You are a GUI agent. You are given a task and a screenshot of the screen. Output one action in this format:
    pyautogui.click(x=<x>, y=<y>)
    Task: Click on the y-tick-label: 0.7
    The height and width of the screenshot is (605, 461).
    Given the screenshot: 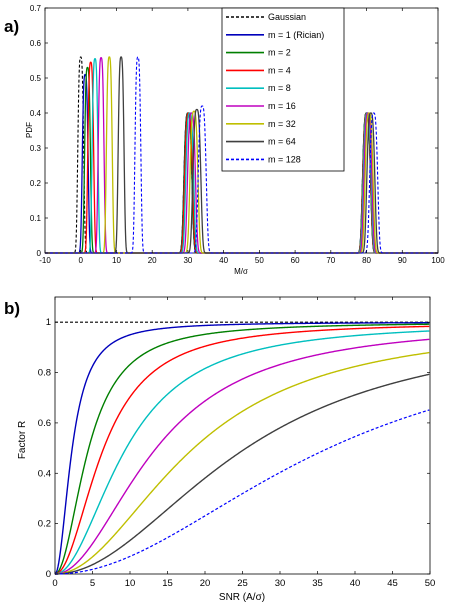 What is the action you would take?
    pyautogui.click(x=36, y=8)
    